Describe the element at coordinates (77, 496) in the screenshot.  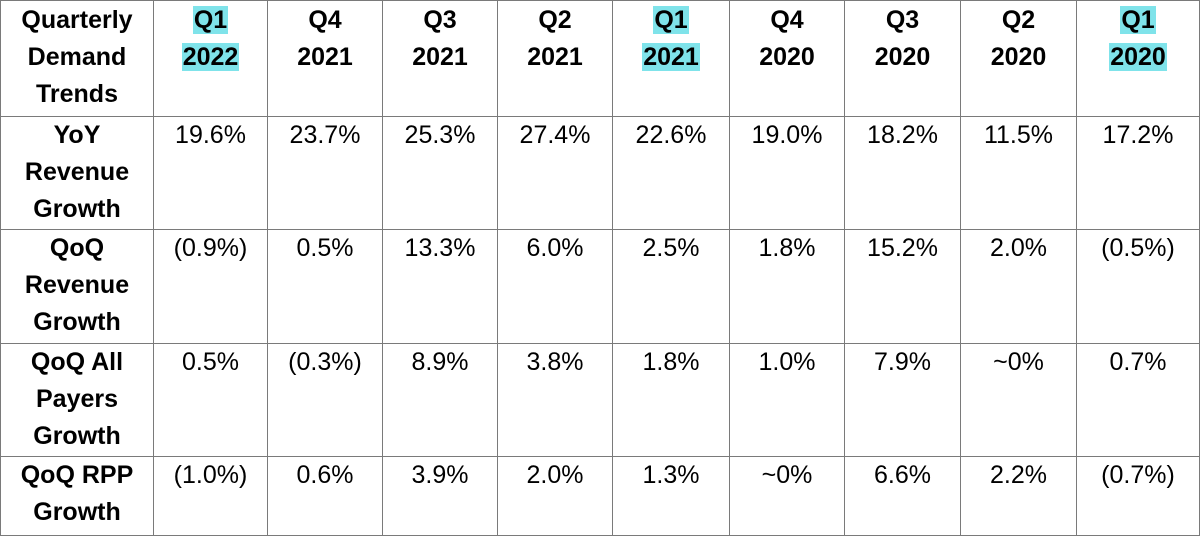
I see `row-header: QoQ RPP Growth` at that location.